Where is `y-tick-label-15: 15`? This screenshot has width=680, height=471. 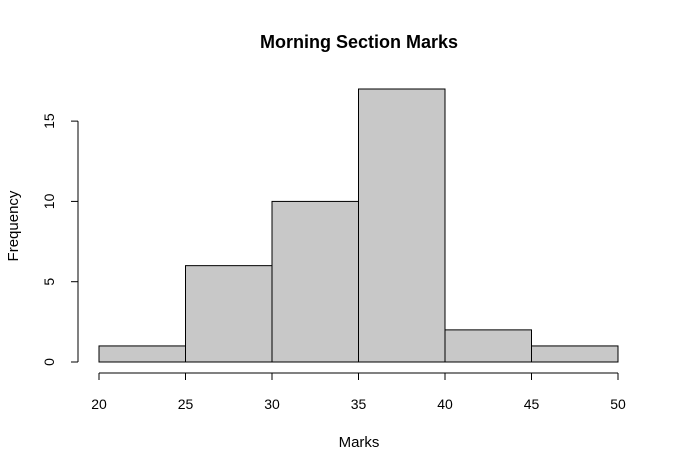
y-tick-label-15: 15 is located at coordinates (49, 121).